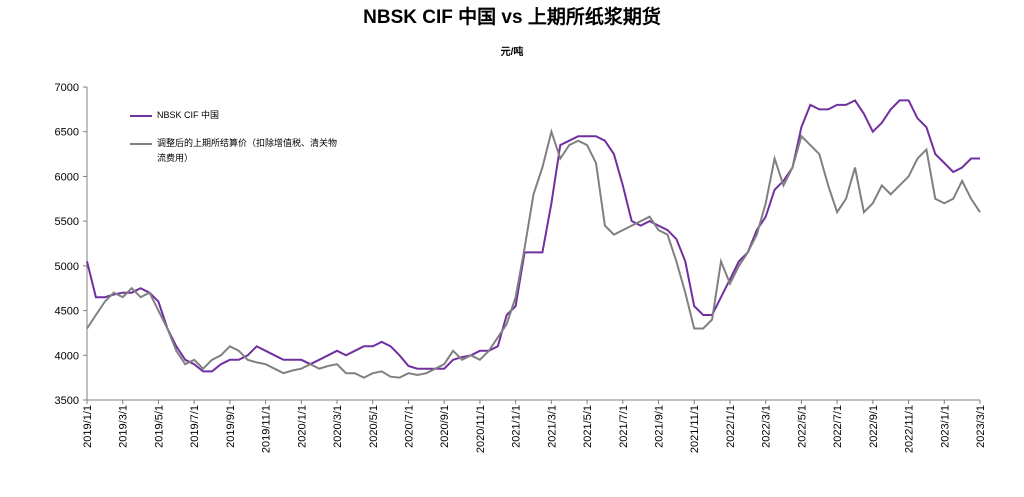  Describe the element at coordinates (195, 426) in the screenshot. I see `x-tick-label: 2019/7/1` at that location.